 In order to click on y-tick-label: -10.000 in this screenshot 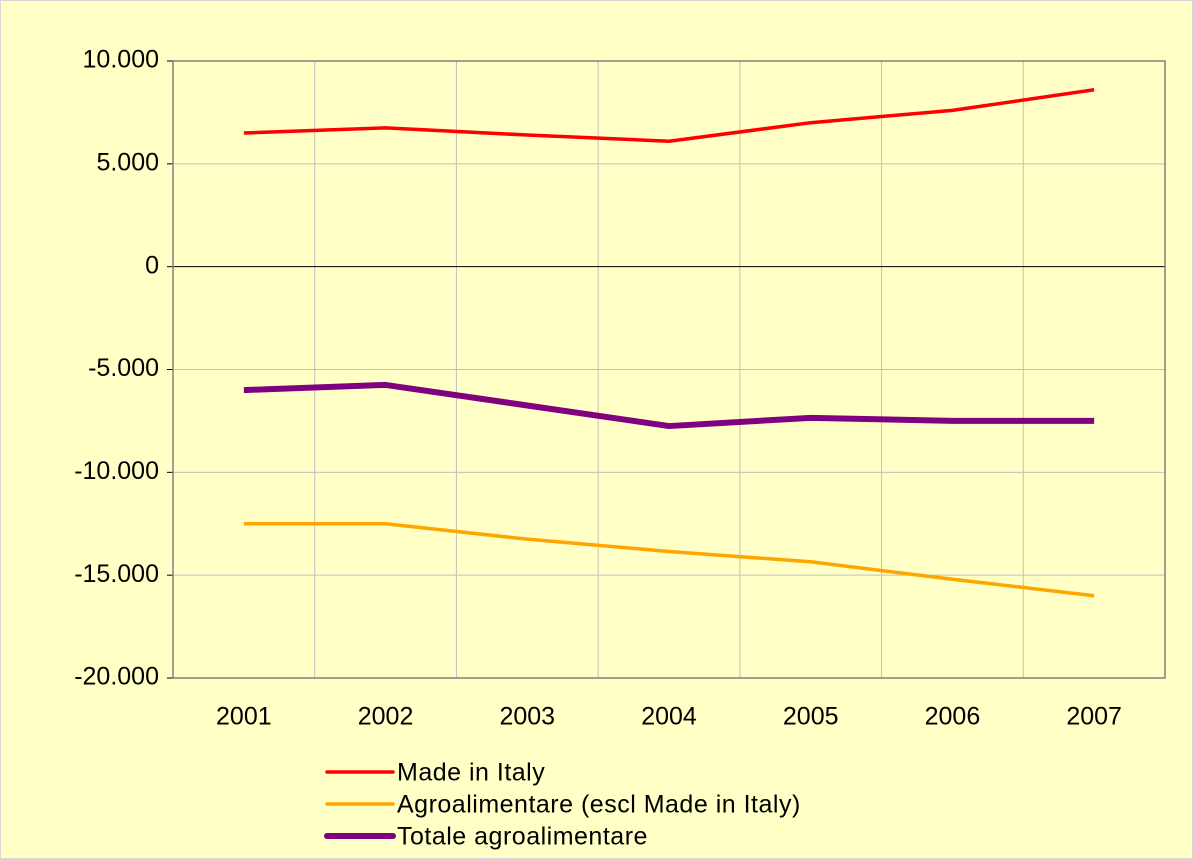, I will do `click(116, 471)`.